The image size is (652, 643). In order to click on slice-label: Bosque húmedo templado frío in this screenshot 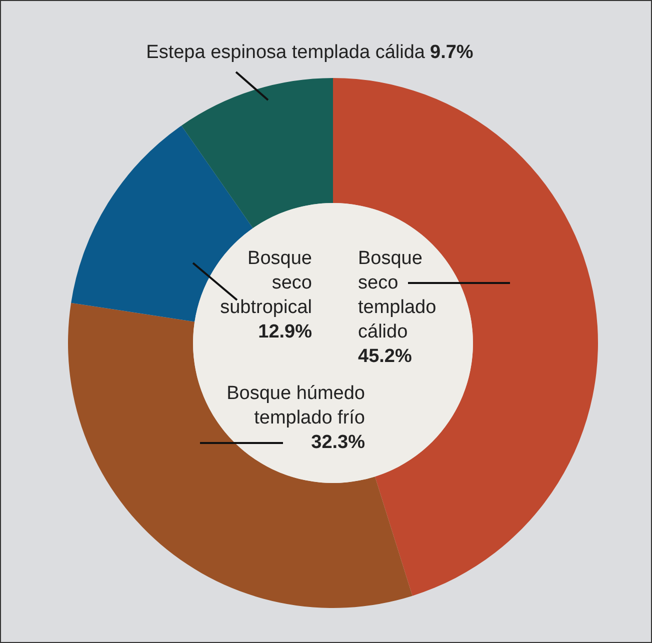, I will do `click(295, 405)`.